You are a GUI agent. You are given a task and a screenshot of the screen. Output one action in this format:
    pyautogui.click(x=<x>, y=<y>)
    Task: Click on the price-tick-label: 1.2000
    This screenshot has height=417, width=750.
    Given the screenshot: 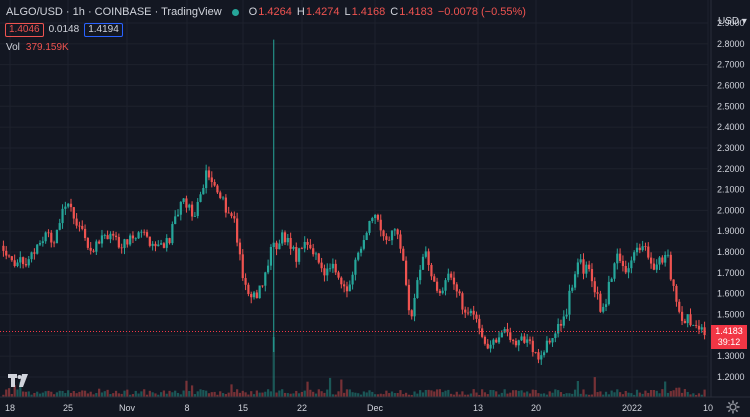 What is the action you would take?
    pyautogui.click(x=731, y=377)
    